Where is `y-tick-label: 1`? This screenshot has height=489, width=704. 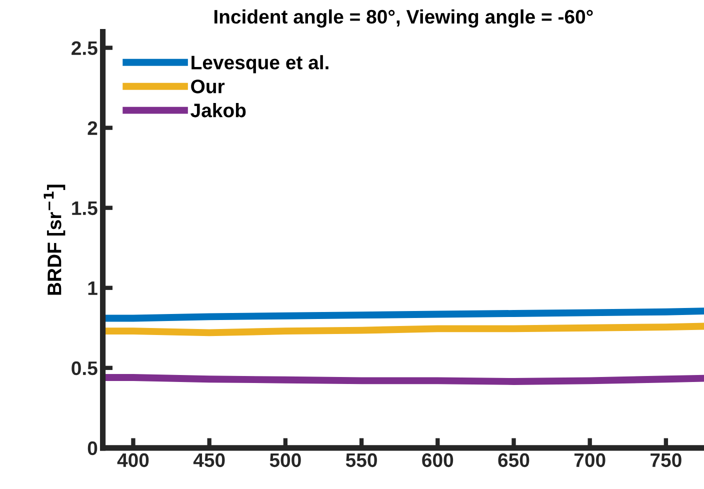
y-tick-label: 1 is located at coordinates (93, 288).